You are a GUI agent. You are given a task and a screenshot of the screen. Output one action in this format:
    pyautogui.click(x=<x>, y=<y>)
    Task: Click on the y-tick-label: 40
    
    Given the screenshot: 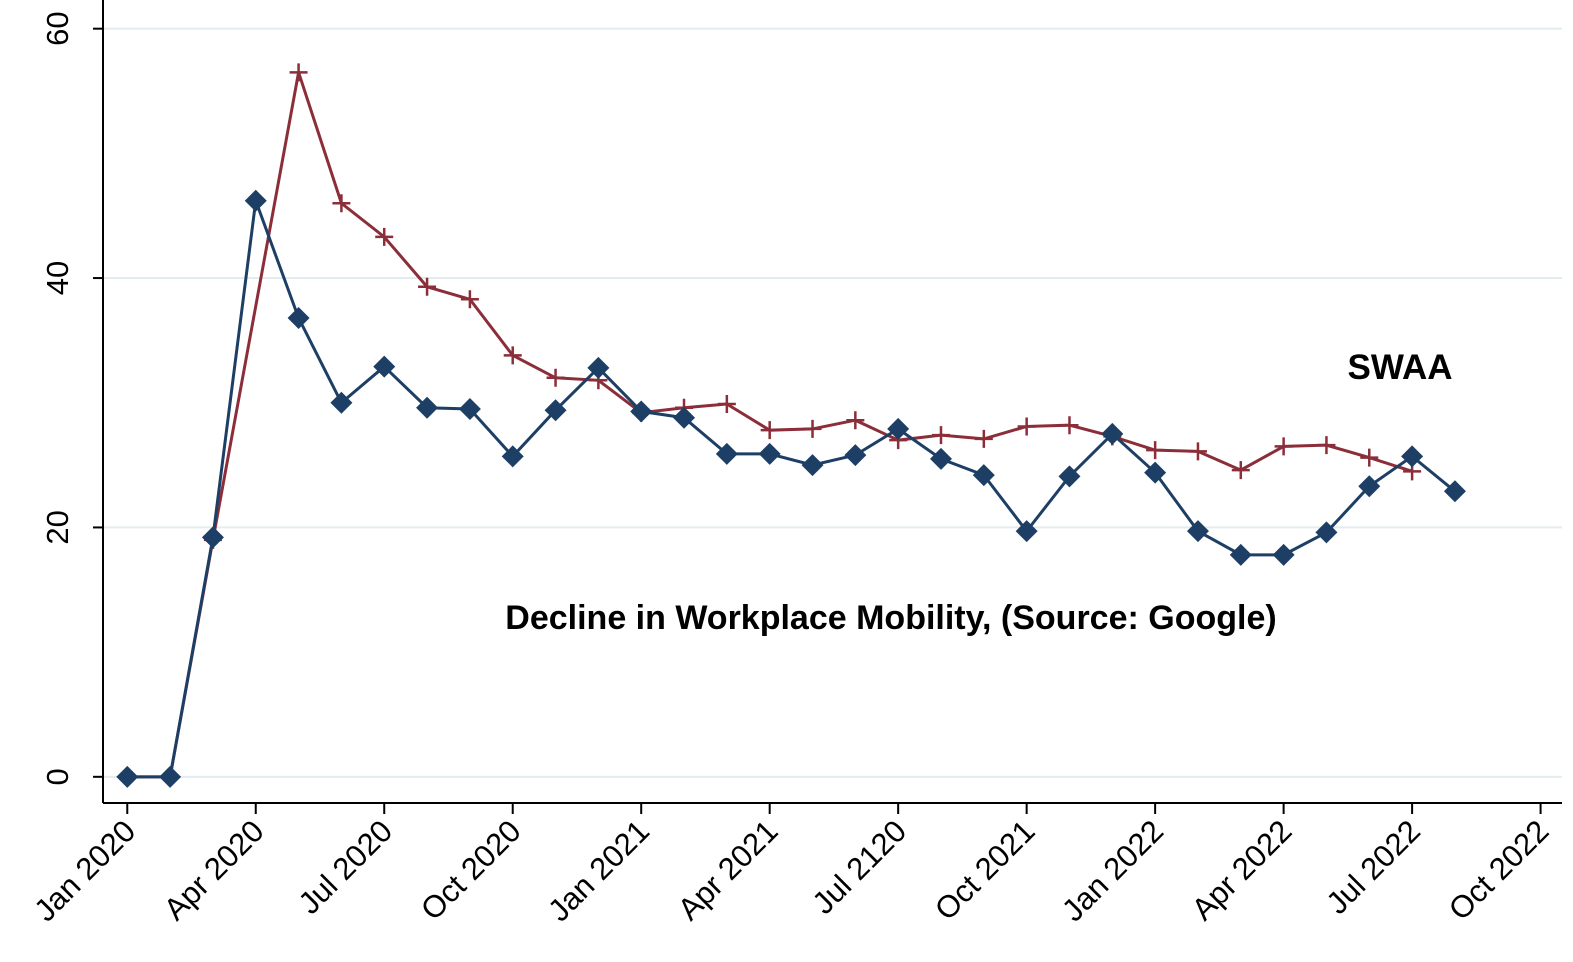 What is the action you would take?
    pyautogui.click(x=57, y=278)
    